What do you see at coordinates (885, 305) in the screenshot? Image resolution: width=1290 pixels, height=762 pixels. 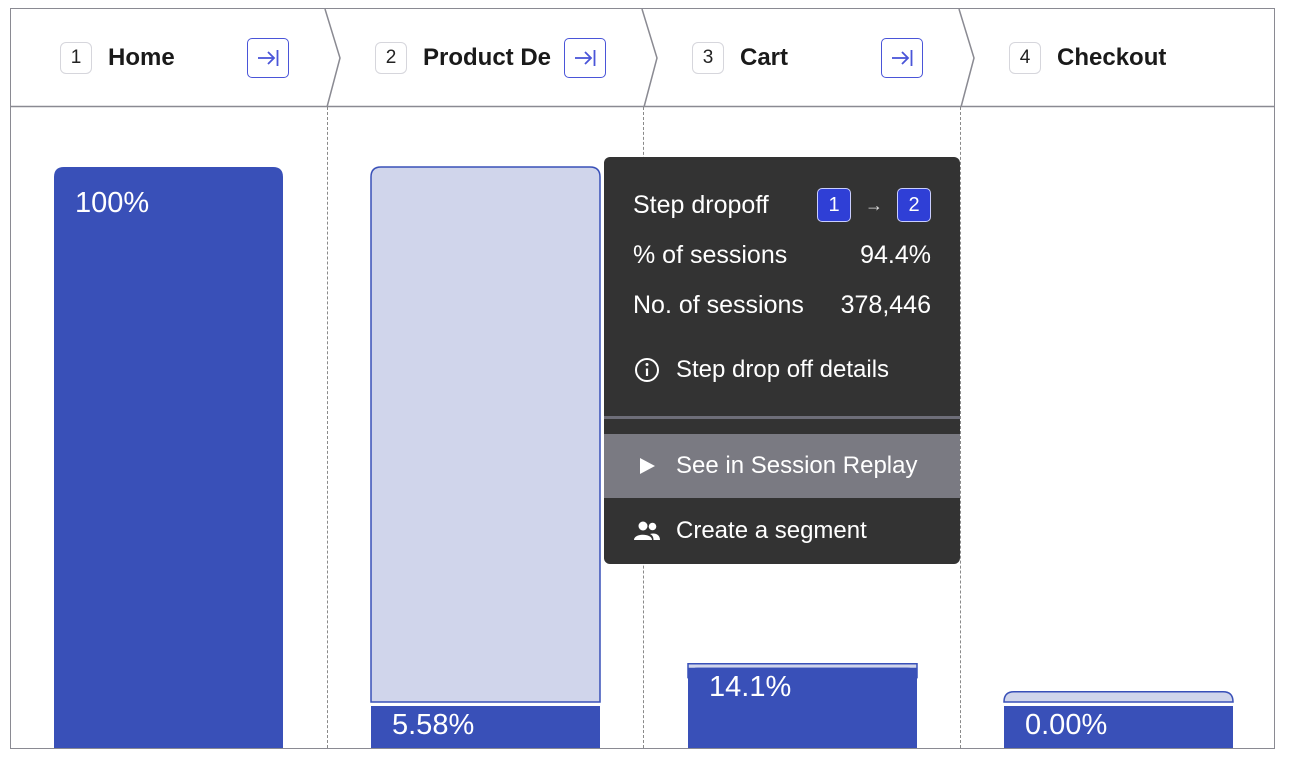 I see `row-value: 378,446` at bounding box center [885, 305].